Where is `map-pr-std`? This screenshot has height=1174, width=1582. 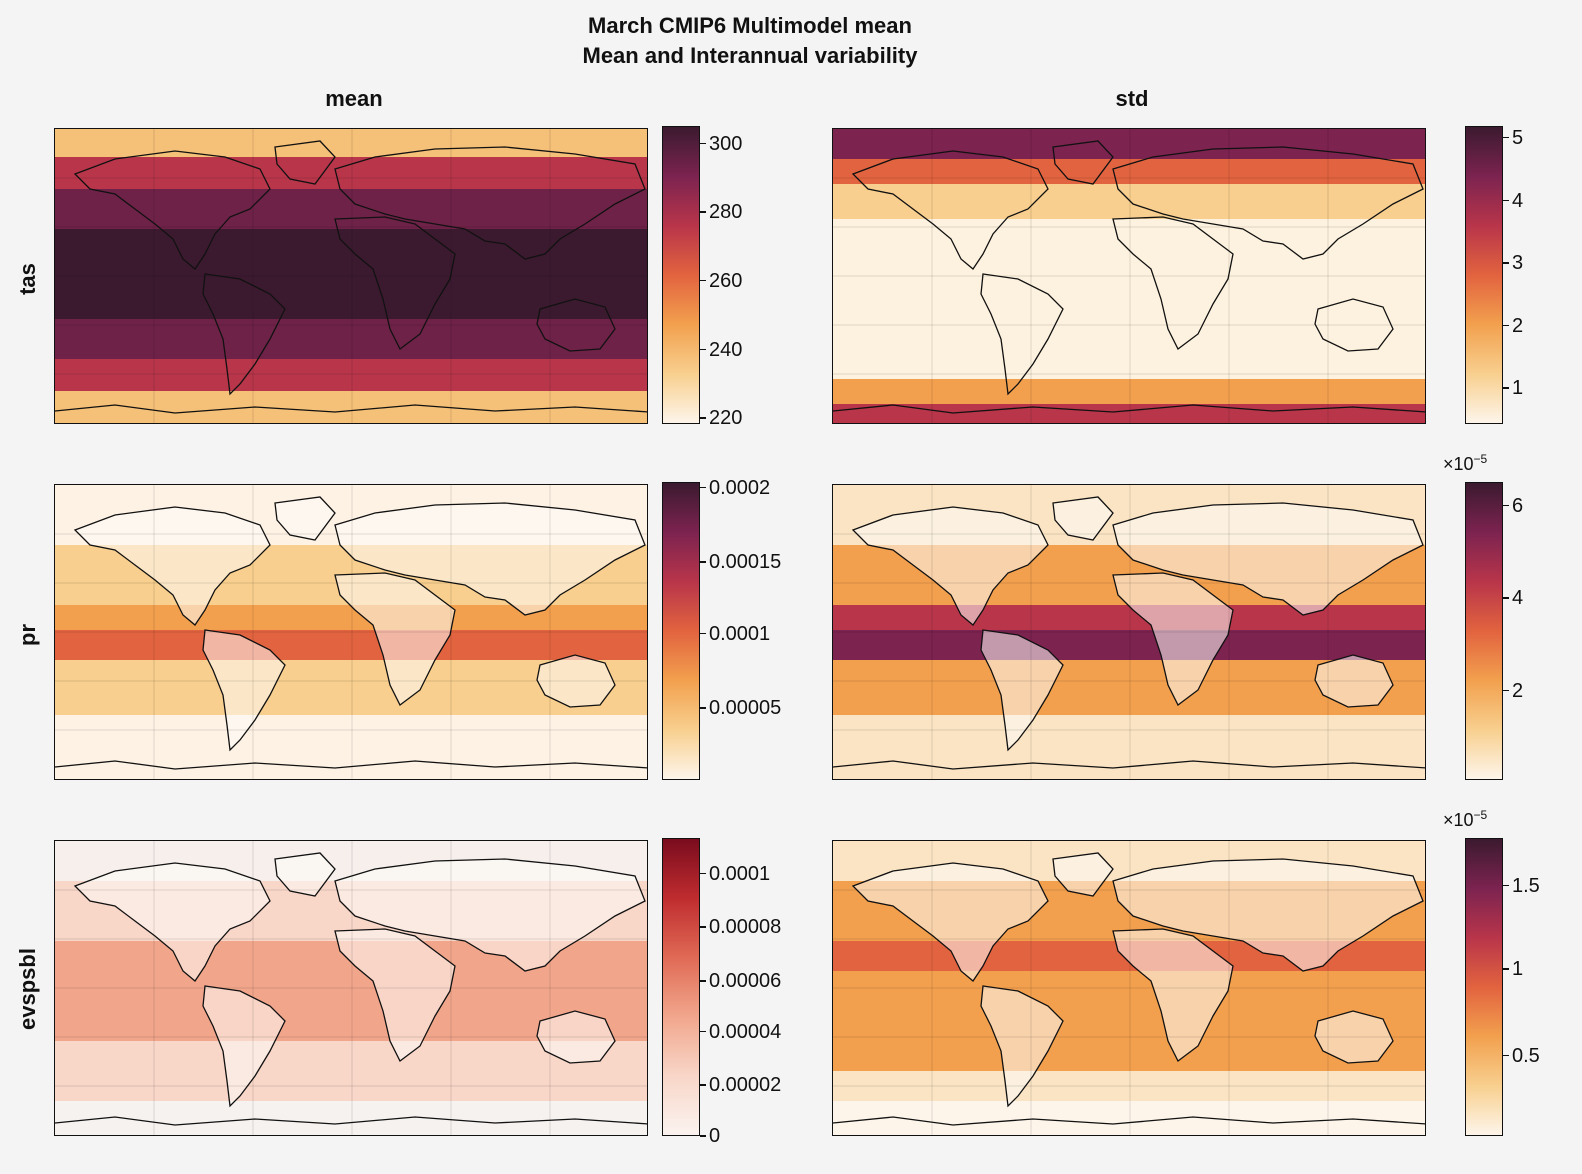
map-pr-std is located at coordinates (1129, 632).